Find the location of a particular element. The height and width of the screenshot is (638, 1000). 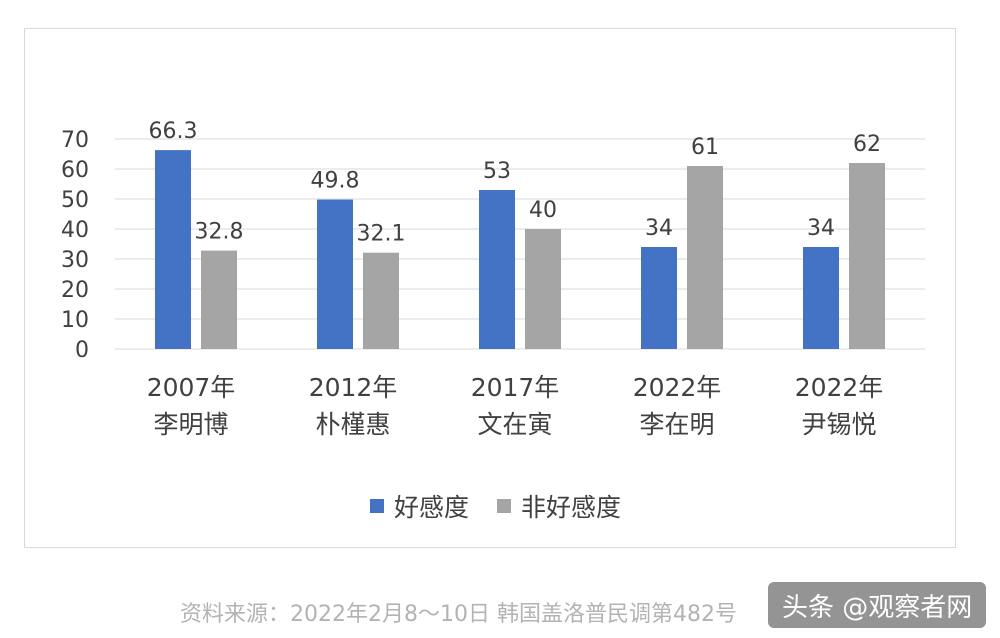

data-label: 32.8 is located at coordinates (219, 232).